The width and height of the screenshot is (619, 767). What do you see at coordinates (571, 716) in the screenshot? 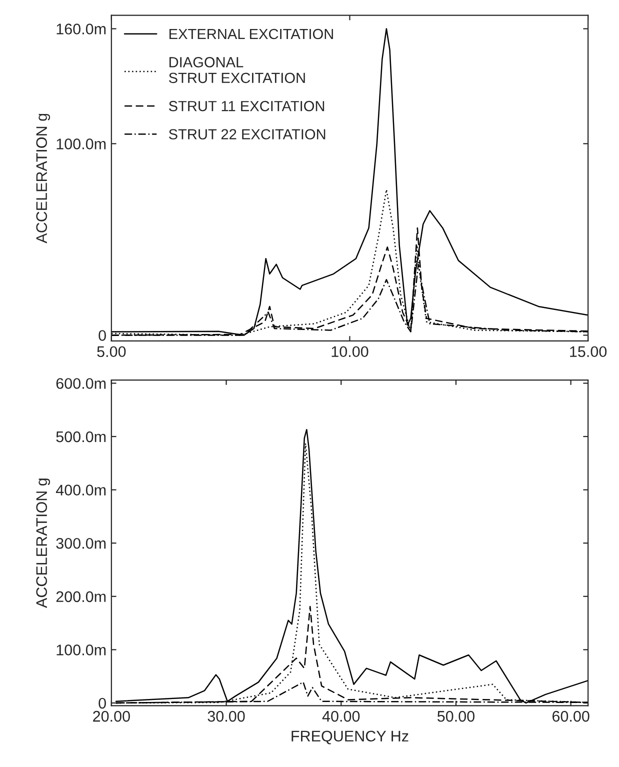
I see `x-tick-label: 60.00` at bounding box center [571, 716].